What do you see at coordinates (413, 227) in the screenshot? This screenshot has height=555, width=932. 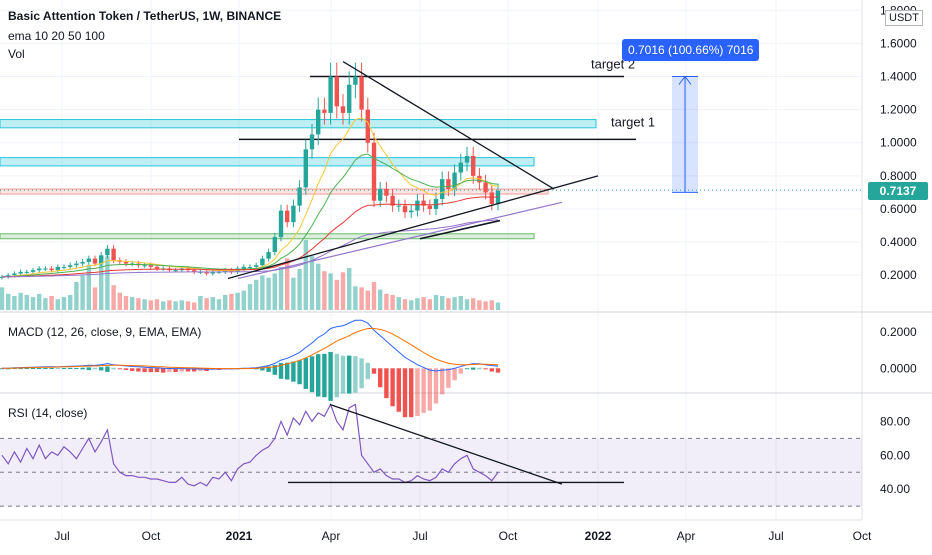 I see `ascending-trendline` at bounding box center [413, 227].